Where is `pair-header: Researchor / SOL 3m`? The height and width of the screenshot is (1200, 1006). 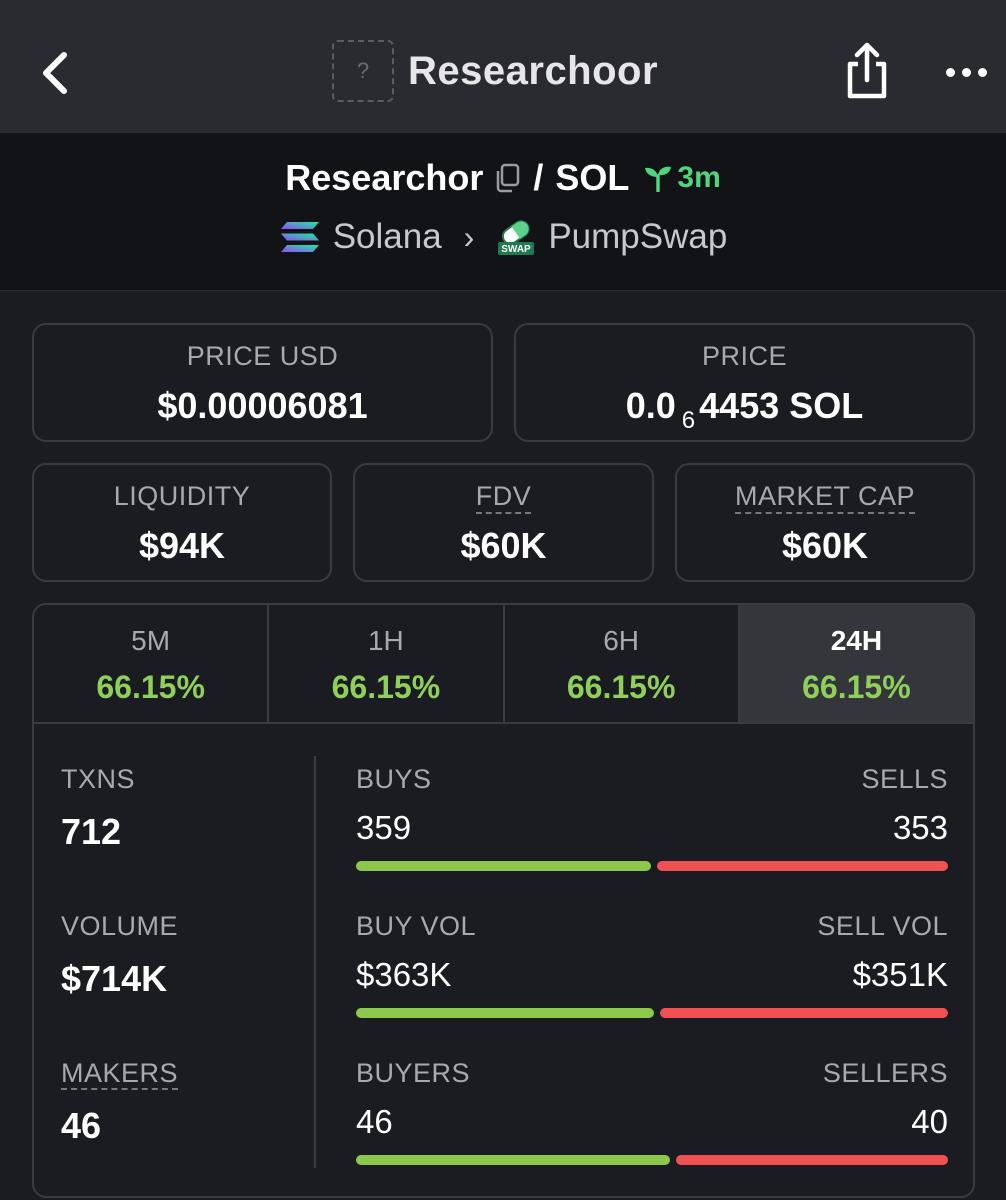
pair-header: Researchor / SOL 3m is located at coordinates (503, 212).